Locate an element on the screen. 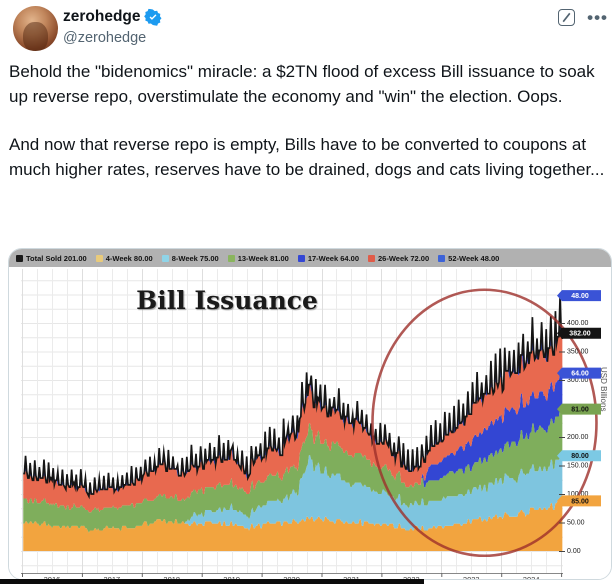 The width and height of the screenshot is (616, 584). bottom-media-bar is located at coordinates (212, 581).